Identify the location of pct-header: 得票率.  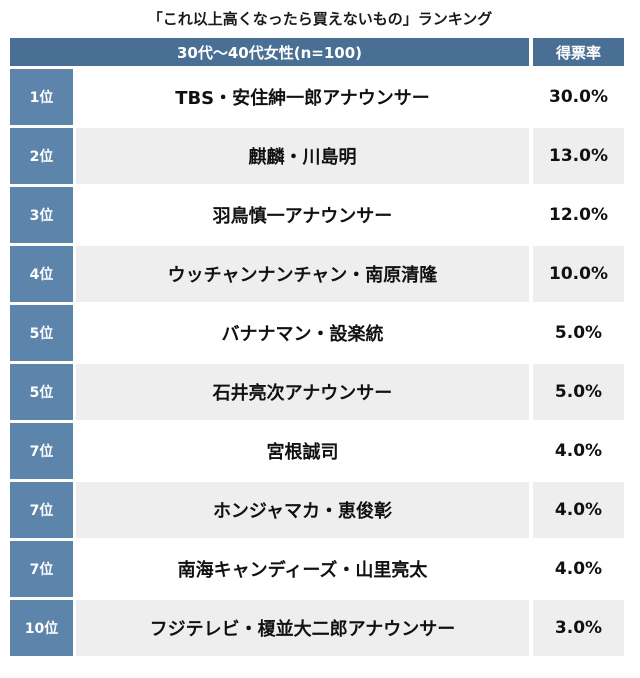
(578, 52).